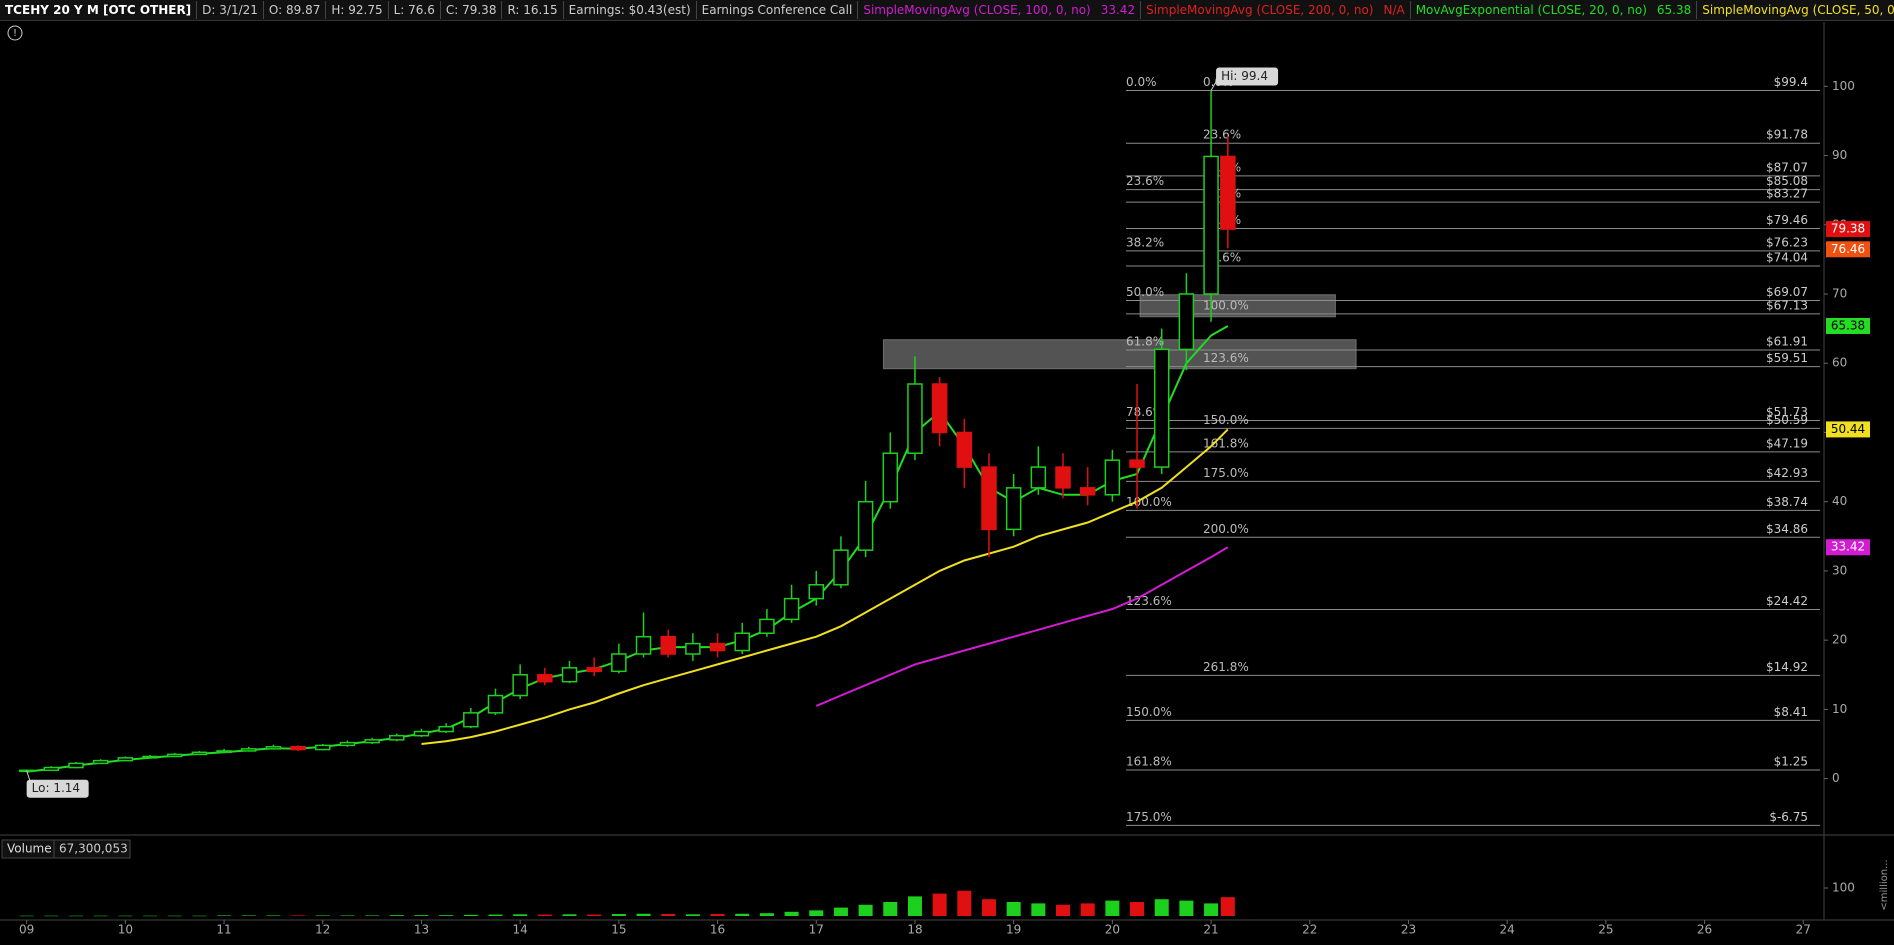 The image size is (1894, 945). What do you see at coordinates (1145, 242) in the screenshot?
I see `fib-percent-label: 38.2%` at bounding box center [1145, 242].